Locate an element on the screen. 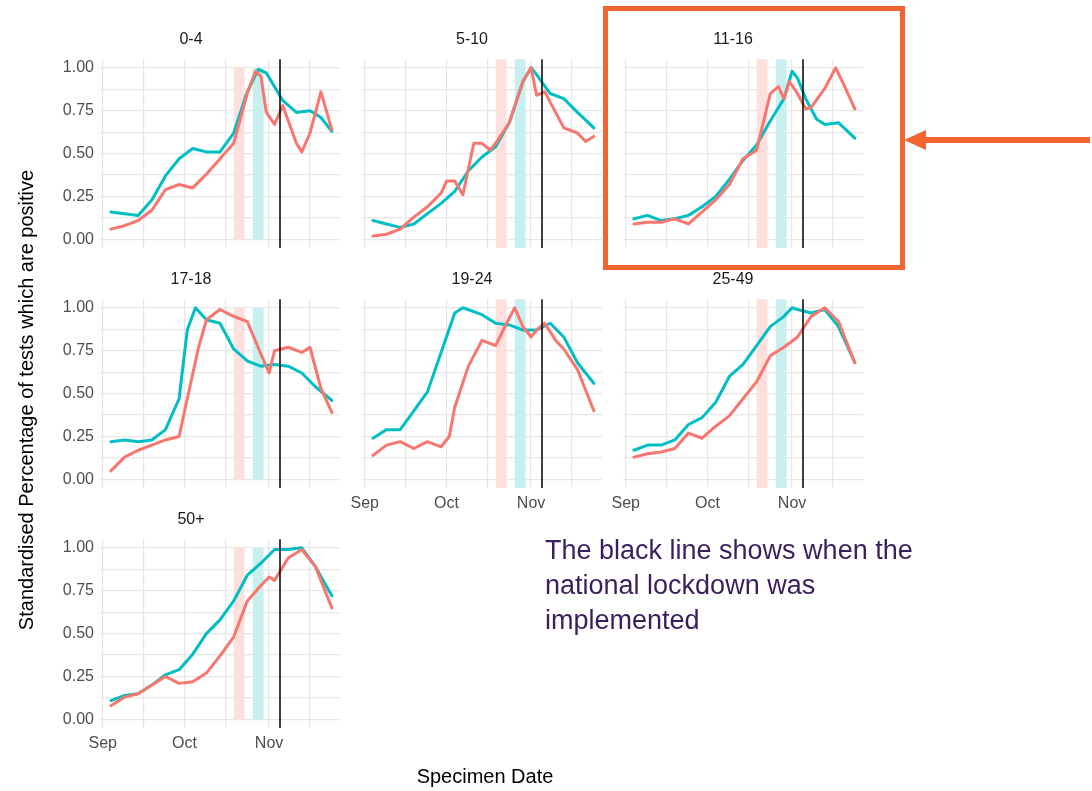 Image resolution: width=1092 pixels, height=791 pixels. chart-title: 17-18 is located at coordinates (191, 279).